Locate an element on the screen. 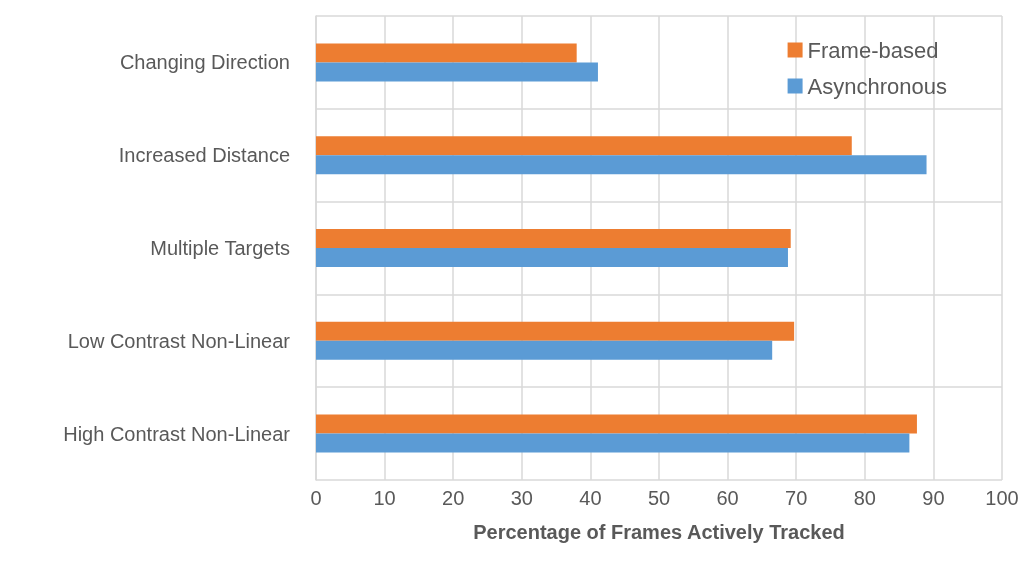  y-tick-label: Changing Direction is located at coordinates (204, 62).